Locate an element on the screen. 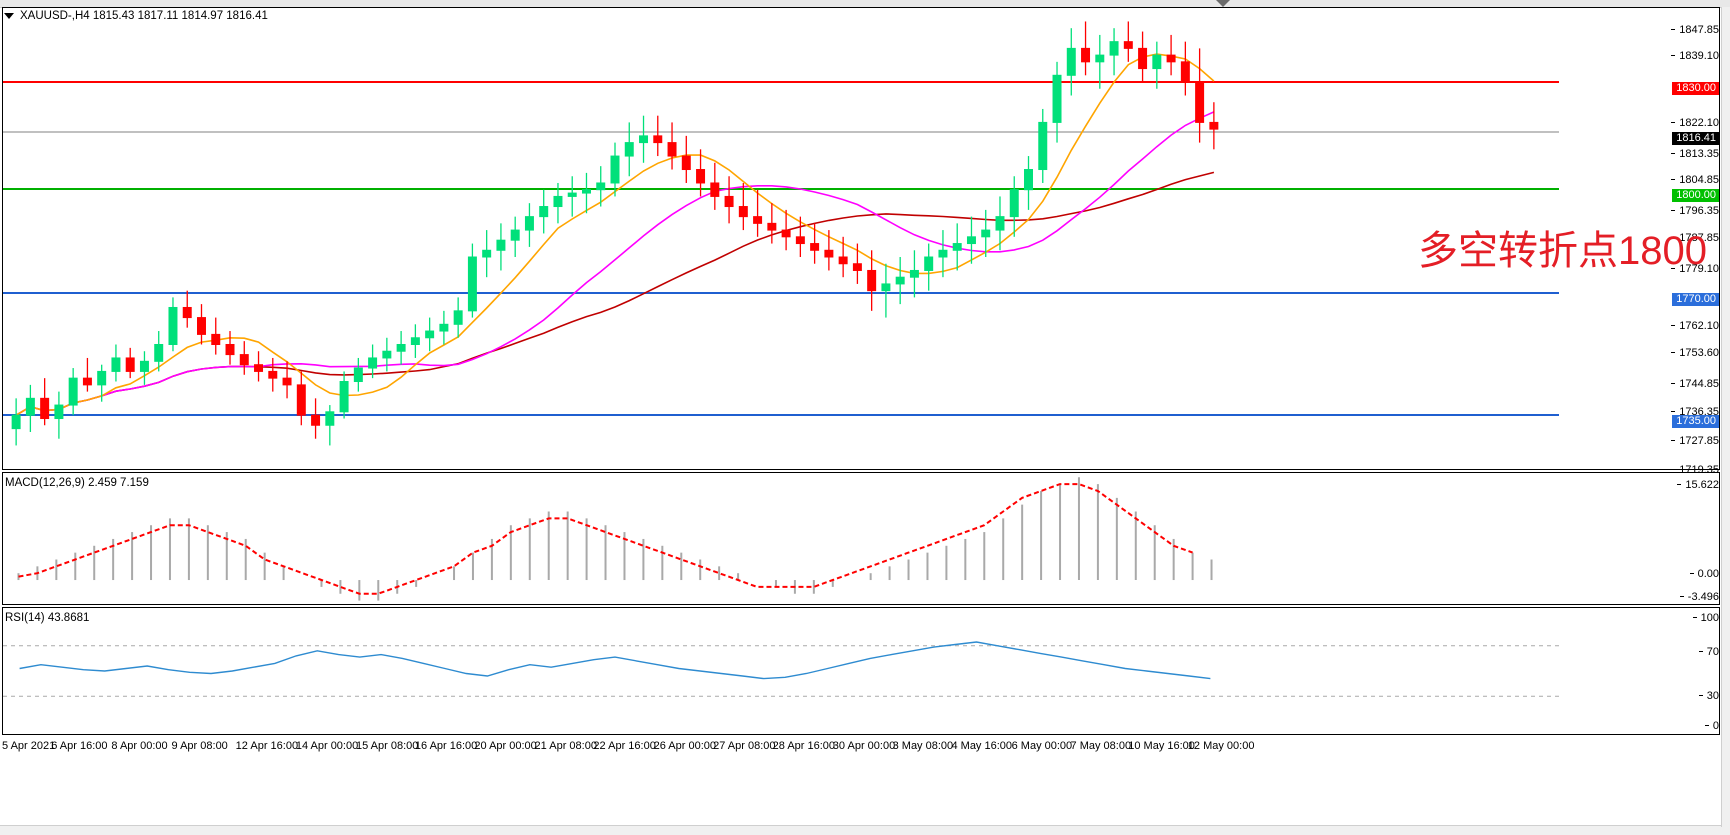  time-axis-label: 21 Apr 08:00 is located at coordinates (565, 746).